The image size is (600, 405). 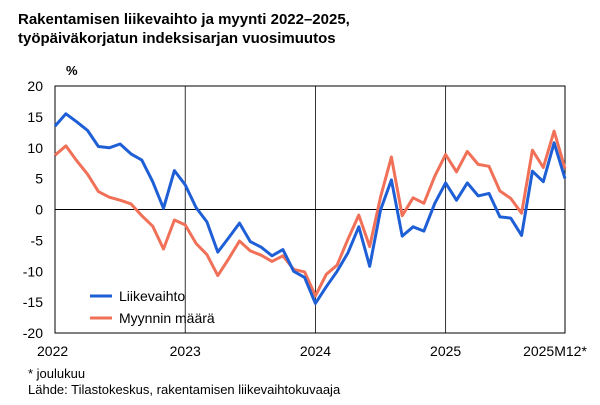 I want to click on y-tick-label: -20, so click(x=33, y=333).